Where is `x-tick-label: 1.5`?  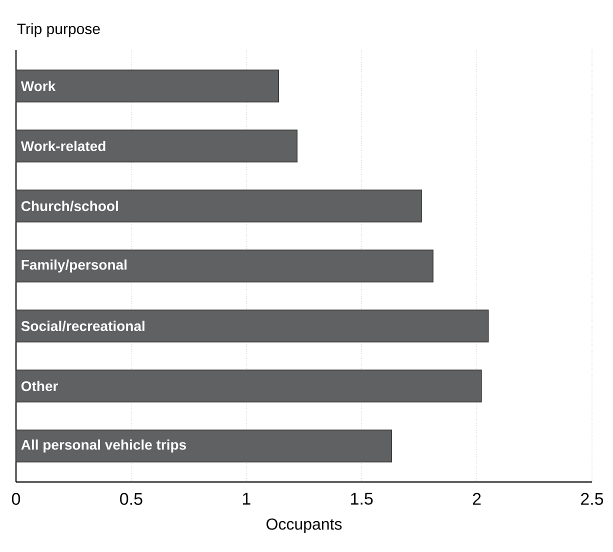 x-tick-label: 1.5 is located at coordinates (362, 498).